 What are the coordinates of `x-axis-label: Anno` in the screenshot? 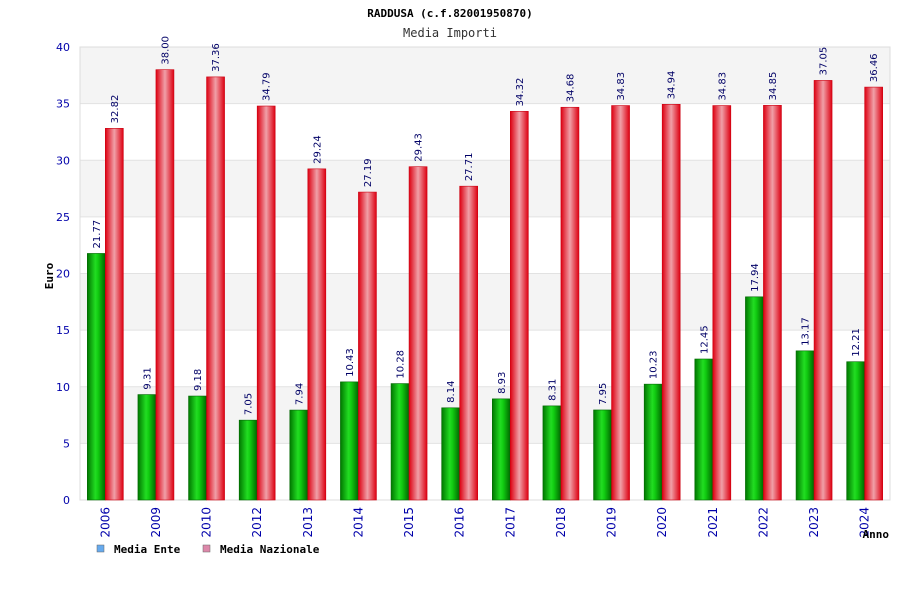 It's located at (876, 534).